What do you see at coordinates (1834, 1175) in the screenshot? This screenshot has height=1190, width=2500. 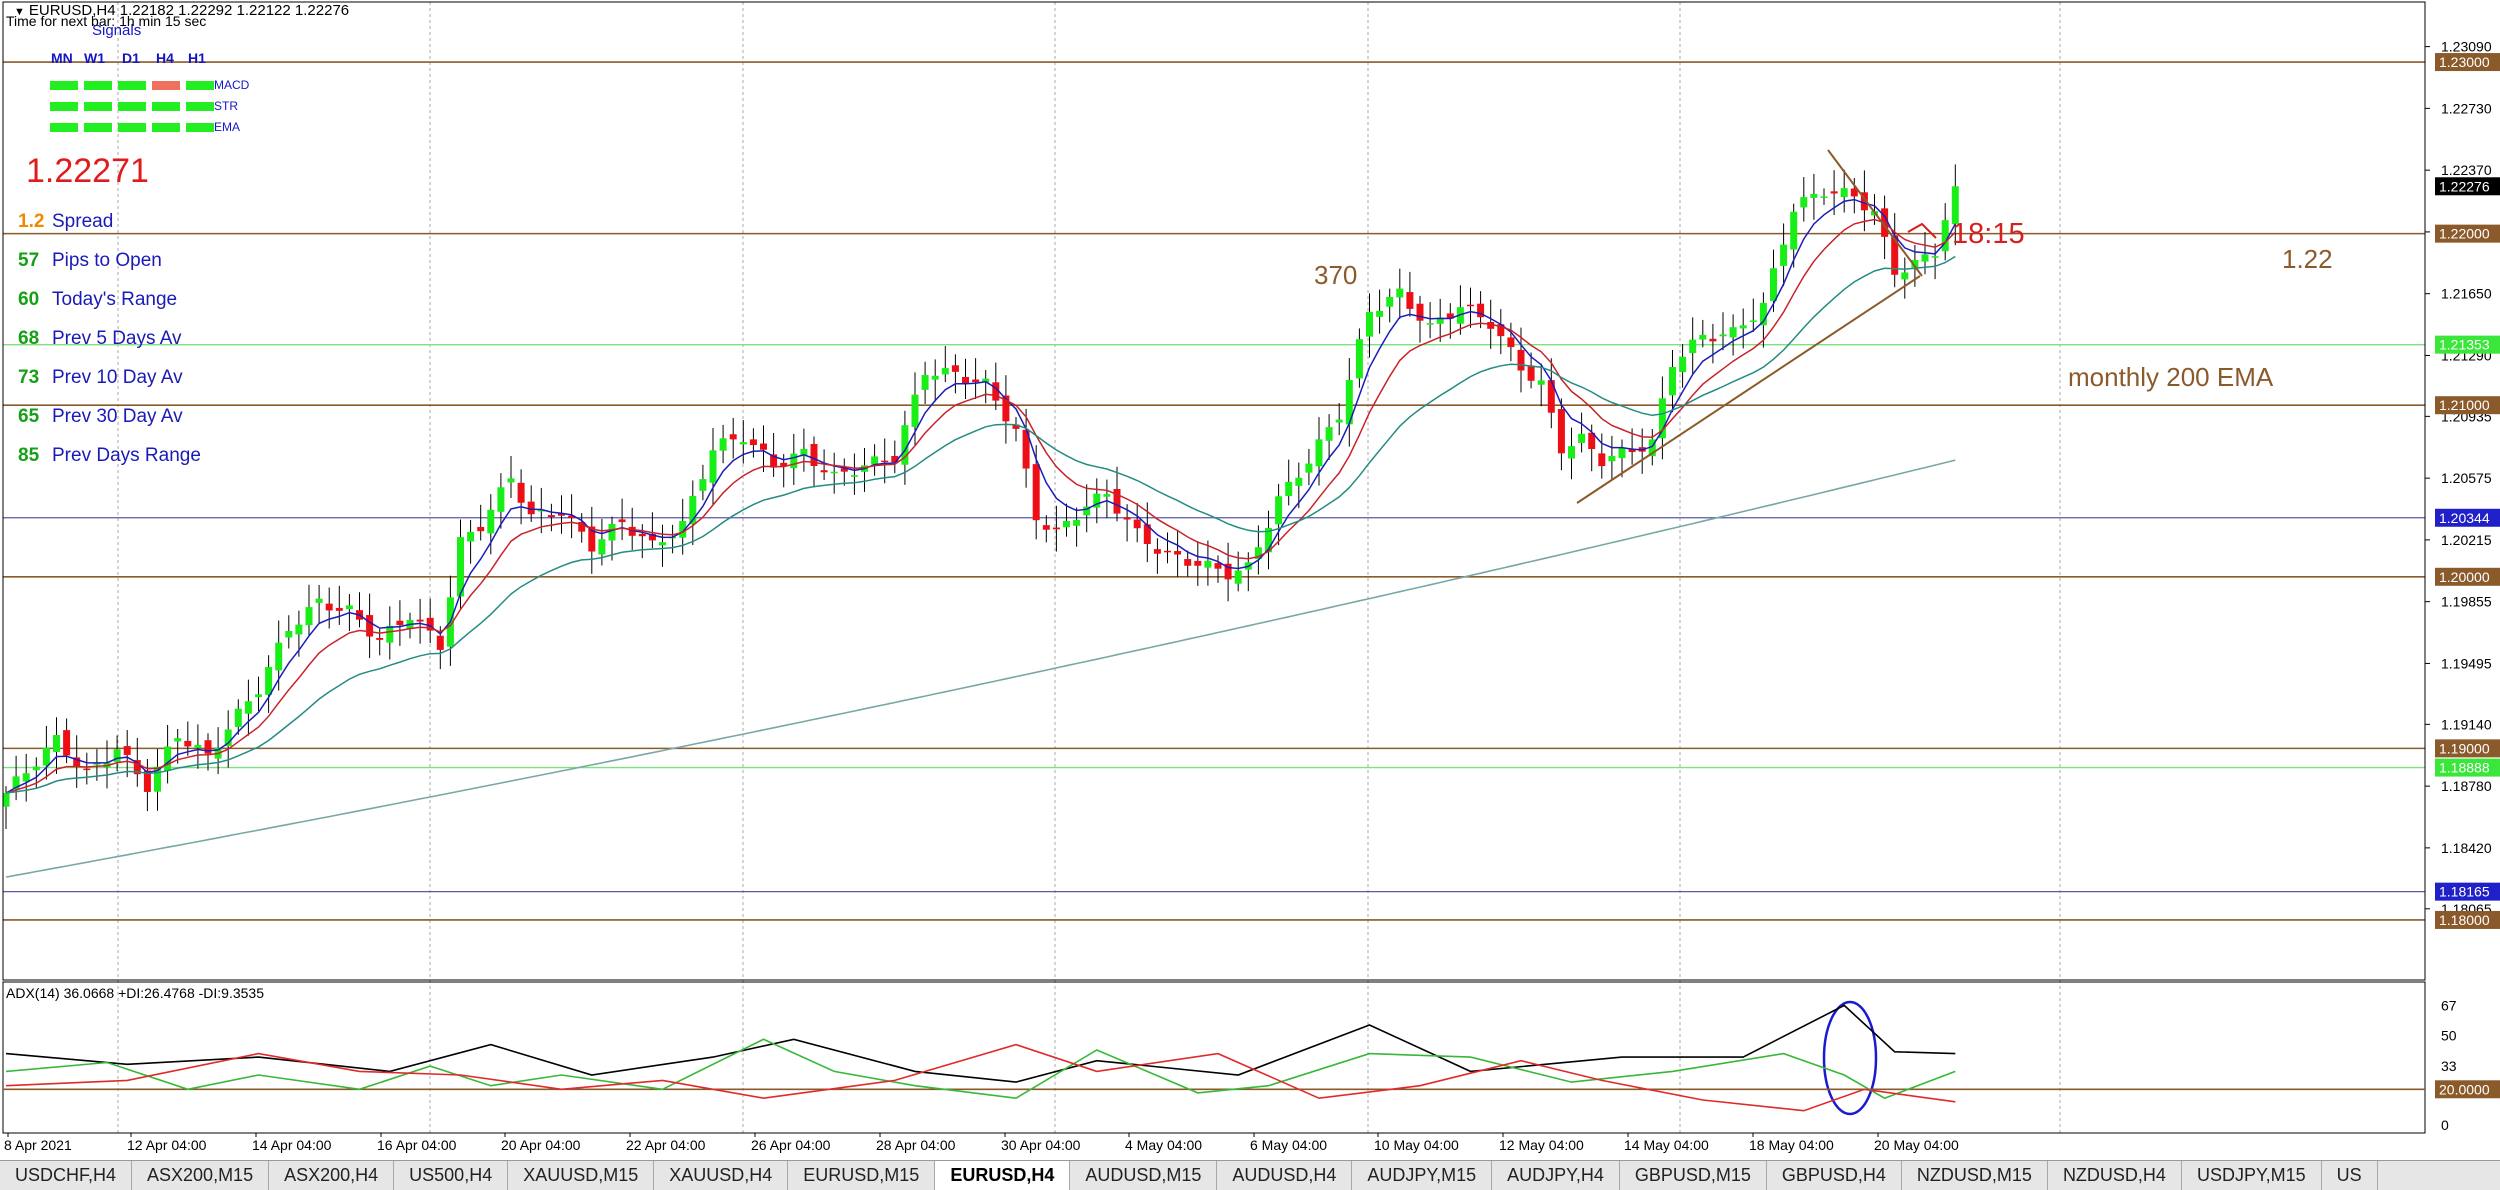 I see `symbol-tab: GBPUSD,H4` at bounding box center [1834, 1175].